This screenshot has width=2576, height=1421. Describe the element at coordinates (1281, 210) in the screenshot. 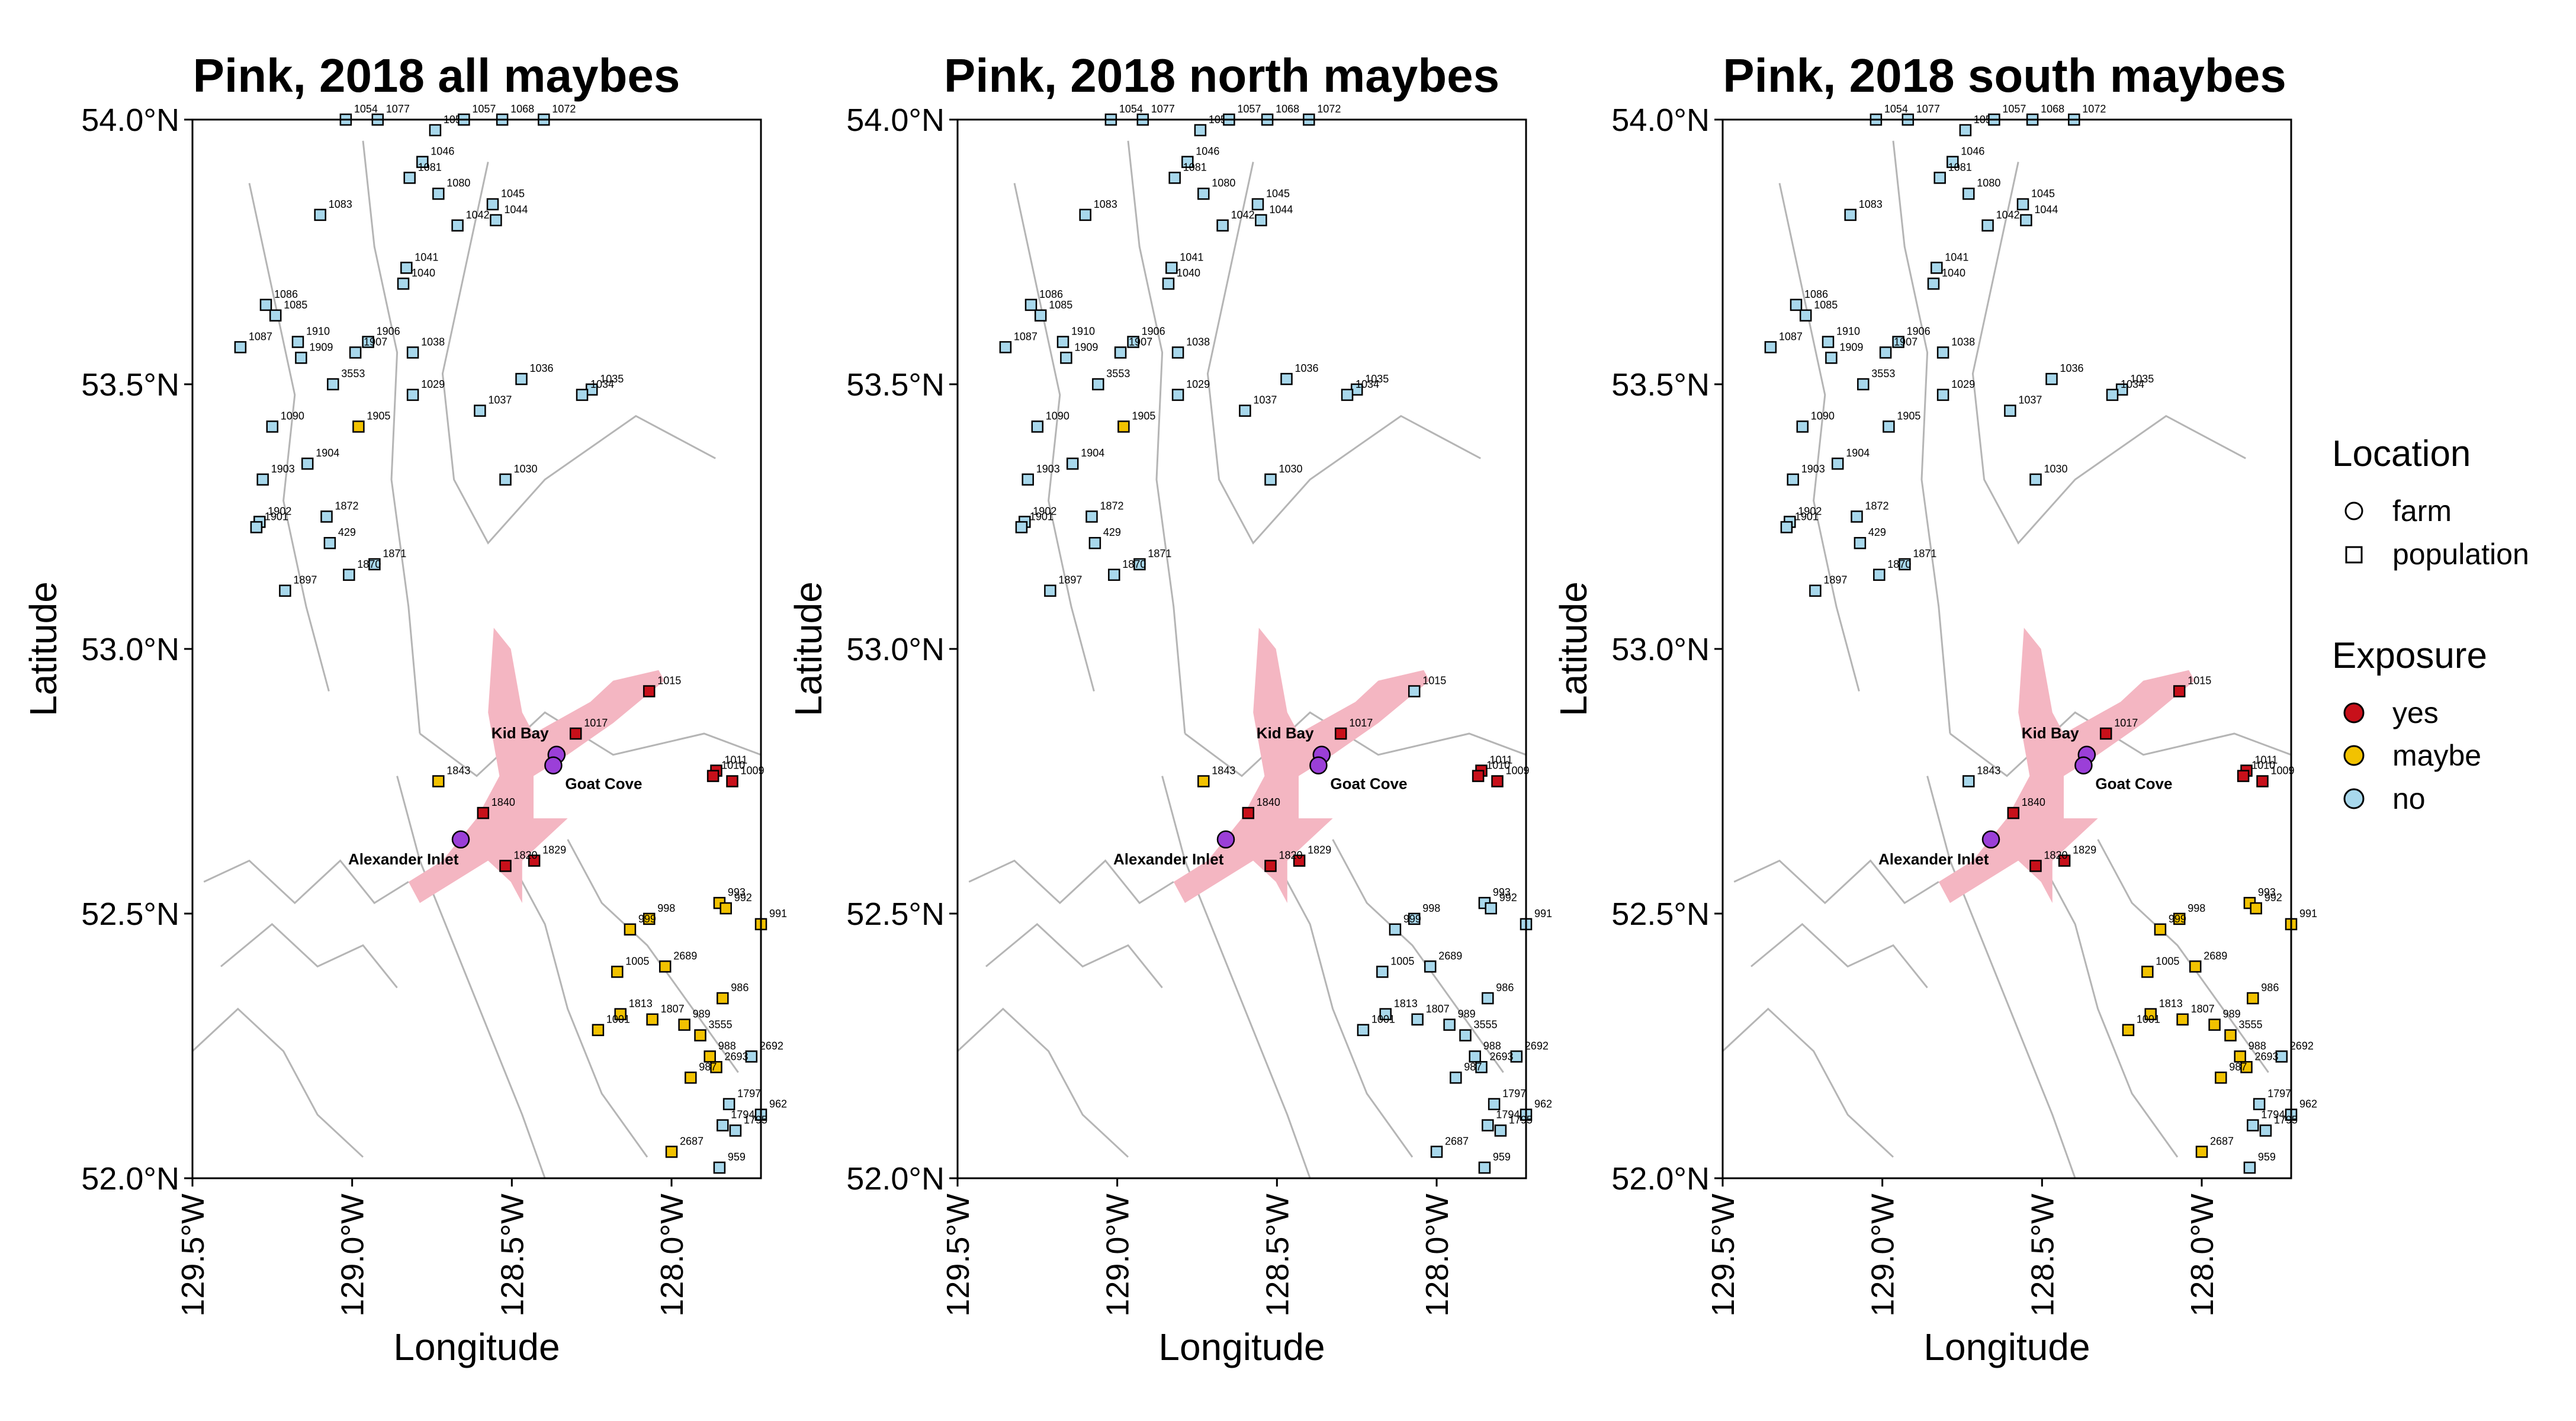

I see `site-label: 1044` at that location.